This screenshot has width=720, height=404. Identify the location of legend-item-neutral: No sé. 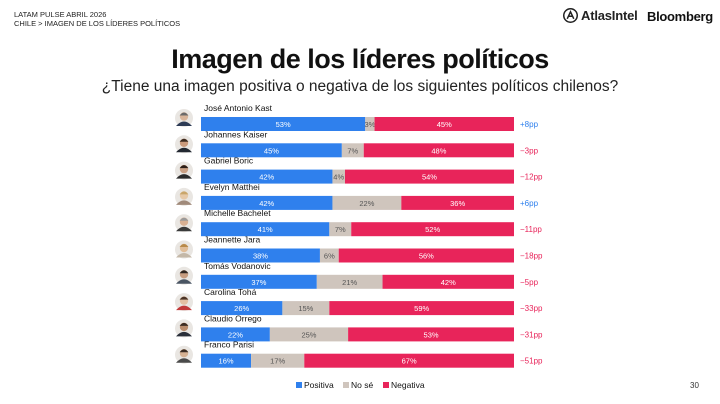
(358, 385).